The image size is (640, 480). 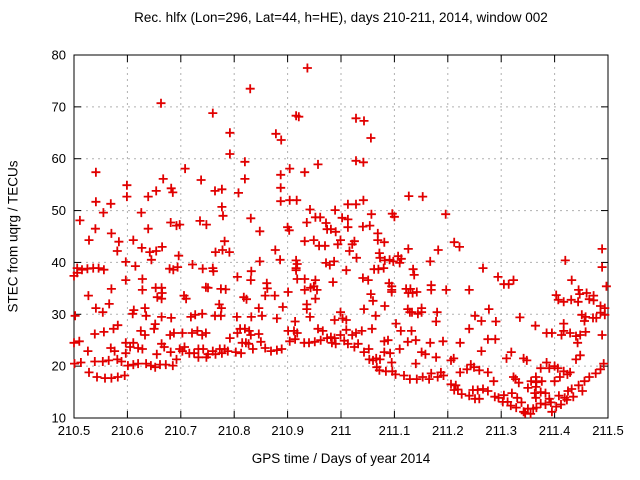 What do you see at coordinates (341, 458) in the screenshot?
I see `x-axis-label: GPS time / Days of year 2014` at bounding box center [341, 458].